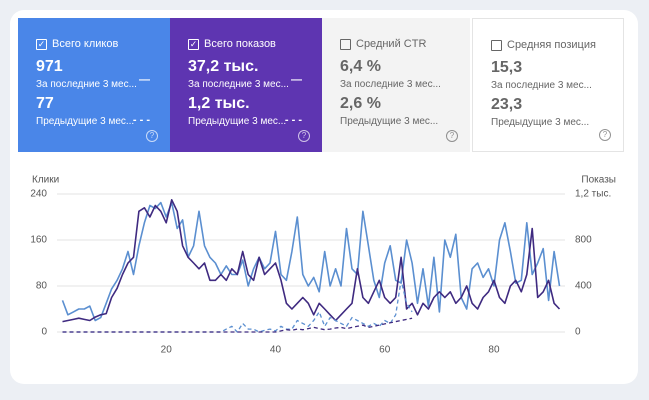  Describe the element at coordinates (219, 103) in the screenshot. I see `card-prev-value: 1,2 тыс.` at that location.